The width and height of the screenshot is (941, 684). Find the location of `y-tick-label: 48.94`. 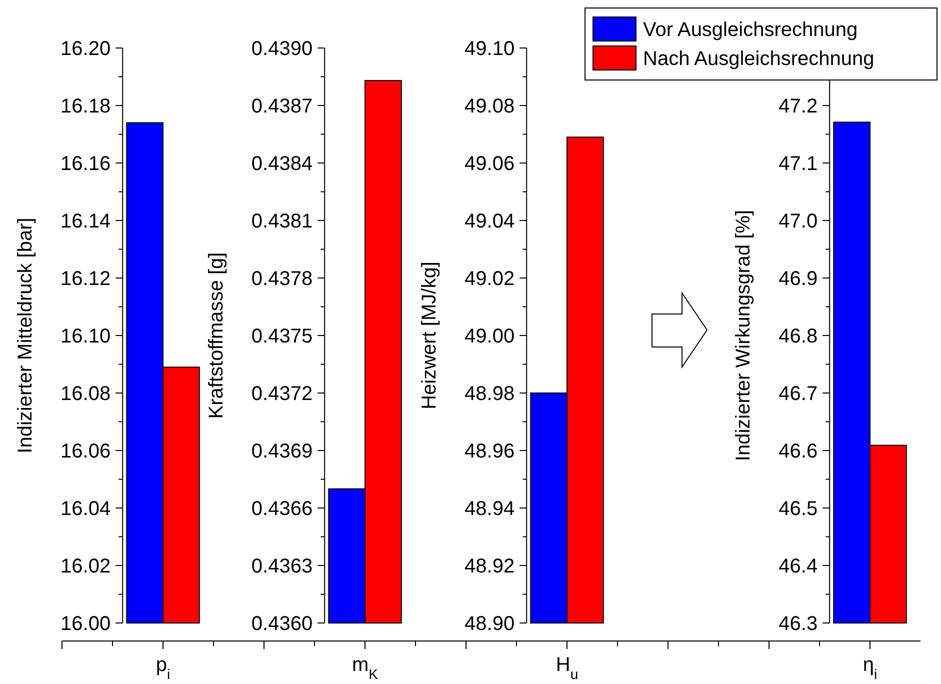

y-tick-label: 48.94 is located at coordinates (489, 509).